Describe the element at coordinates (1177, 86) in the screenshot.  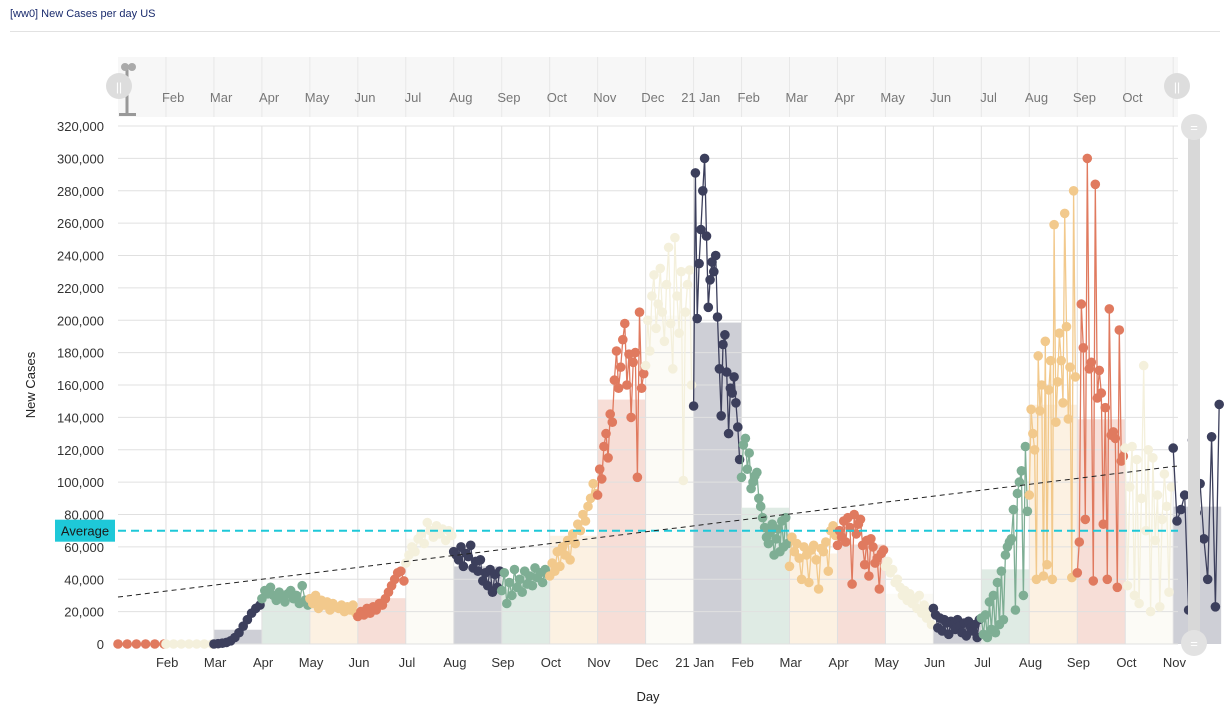
I see `navigator-right-handle` at that location.